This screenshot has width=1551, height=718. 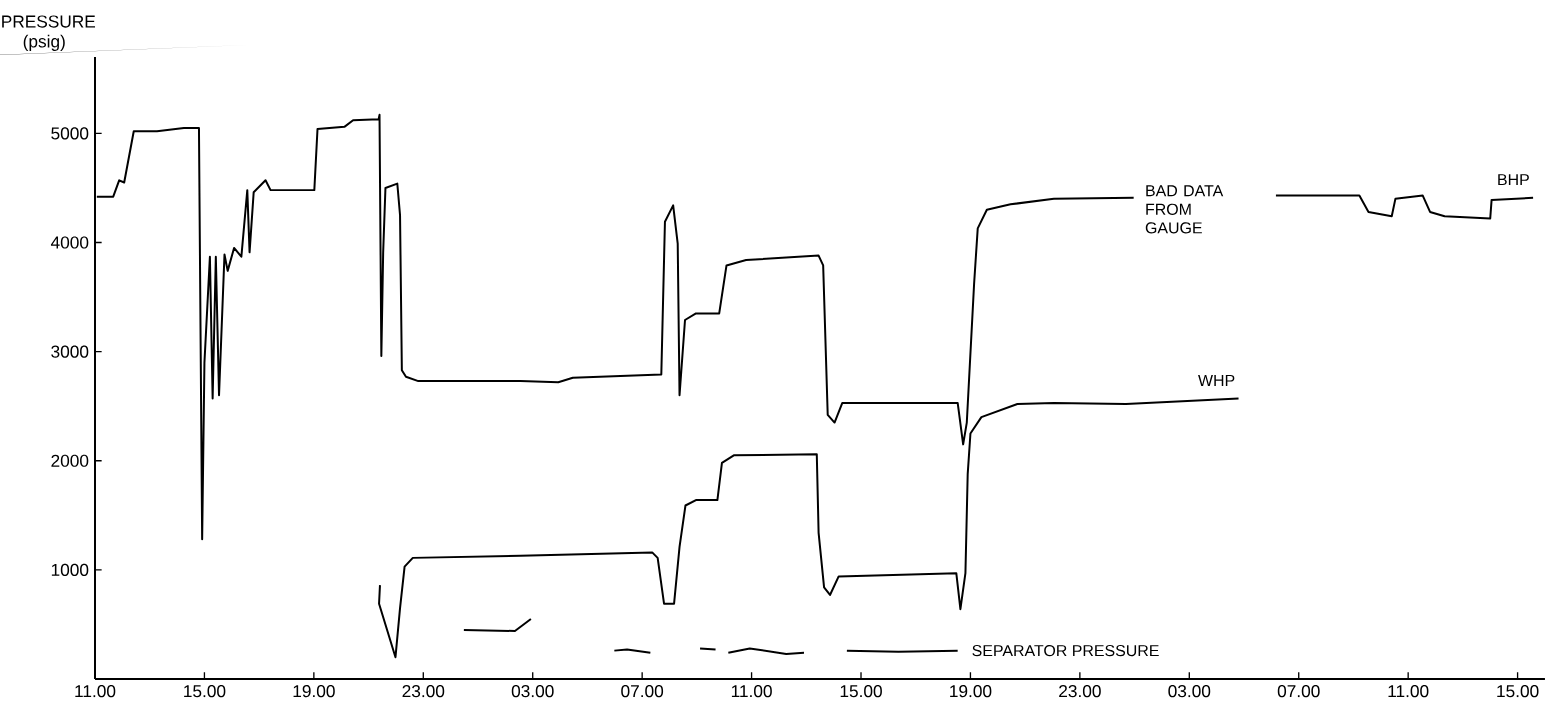 What do you see at coordinates (69, 242) in the screenshot?
I see `y-tick-label: 4000` at bounding box center [69, 242].